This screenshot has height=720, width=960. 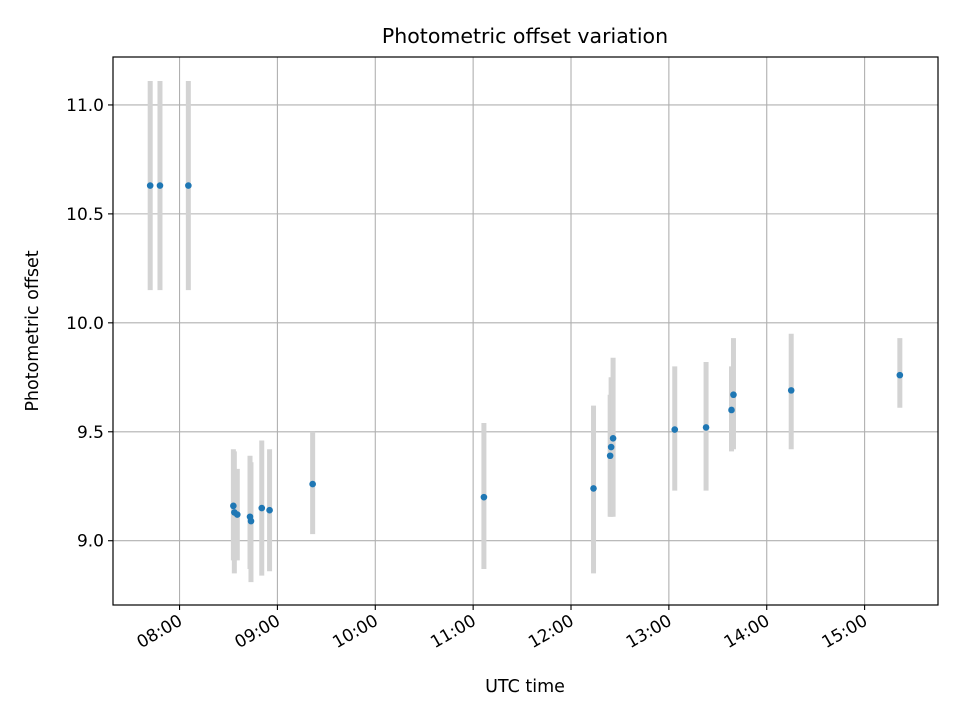 What do you see at coordinates (85, 324) in the screenshot?
I see `y-tick-label: 10.0` at bounding box center [85, 324].